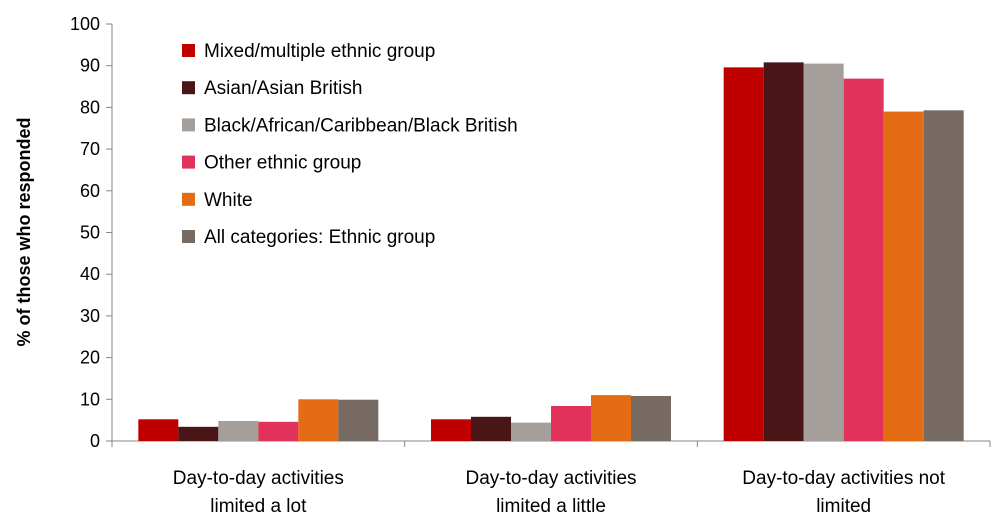 This screenshot has height=518, width=994. What do you see at coordinates (282, 163) in the screenshot?
I see `legend-label: Other ethnic group` at bounding box center [282, 163].